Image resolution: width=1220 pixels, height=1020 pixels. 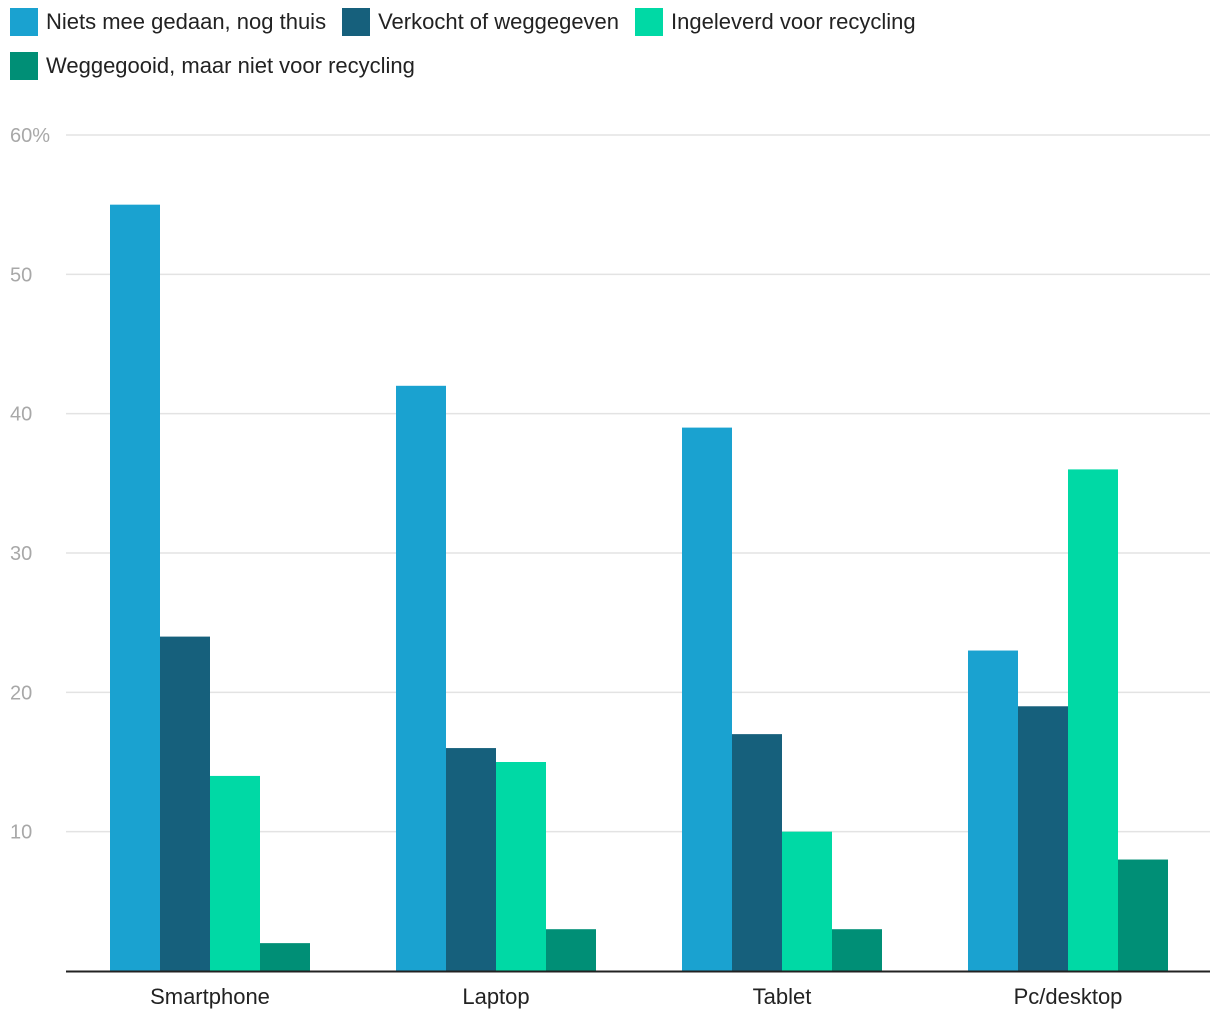 What do you see at coordinates (21, 415) in the screenshot?
I see `y-tick-label: 40` at bounding box center [21, 415].